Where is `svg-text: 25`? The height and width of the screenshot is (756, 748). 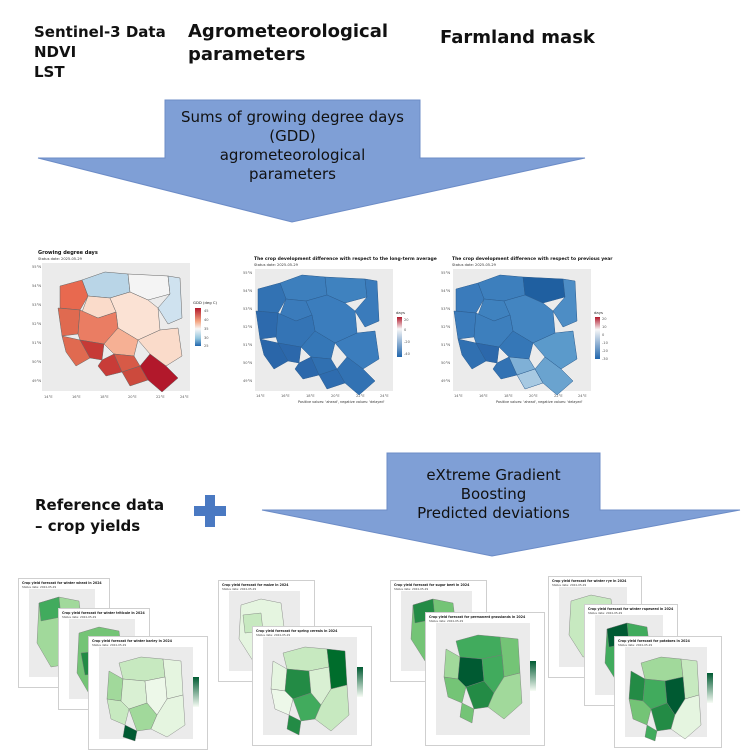
svg-text: 25 is located at coordinates (206, 346).